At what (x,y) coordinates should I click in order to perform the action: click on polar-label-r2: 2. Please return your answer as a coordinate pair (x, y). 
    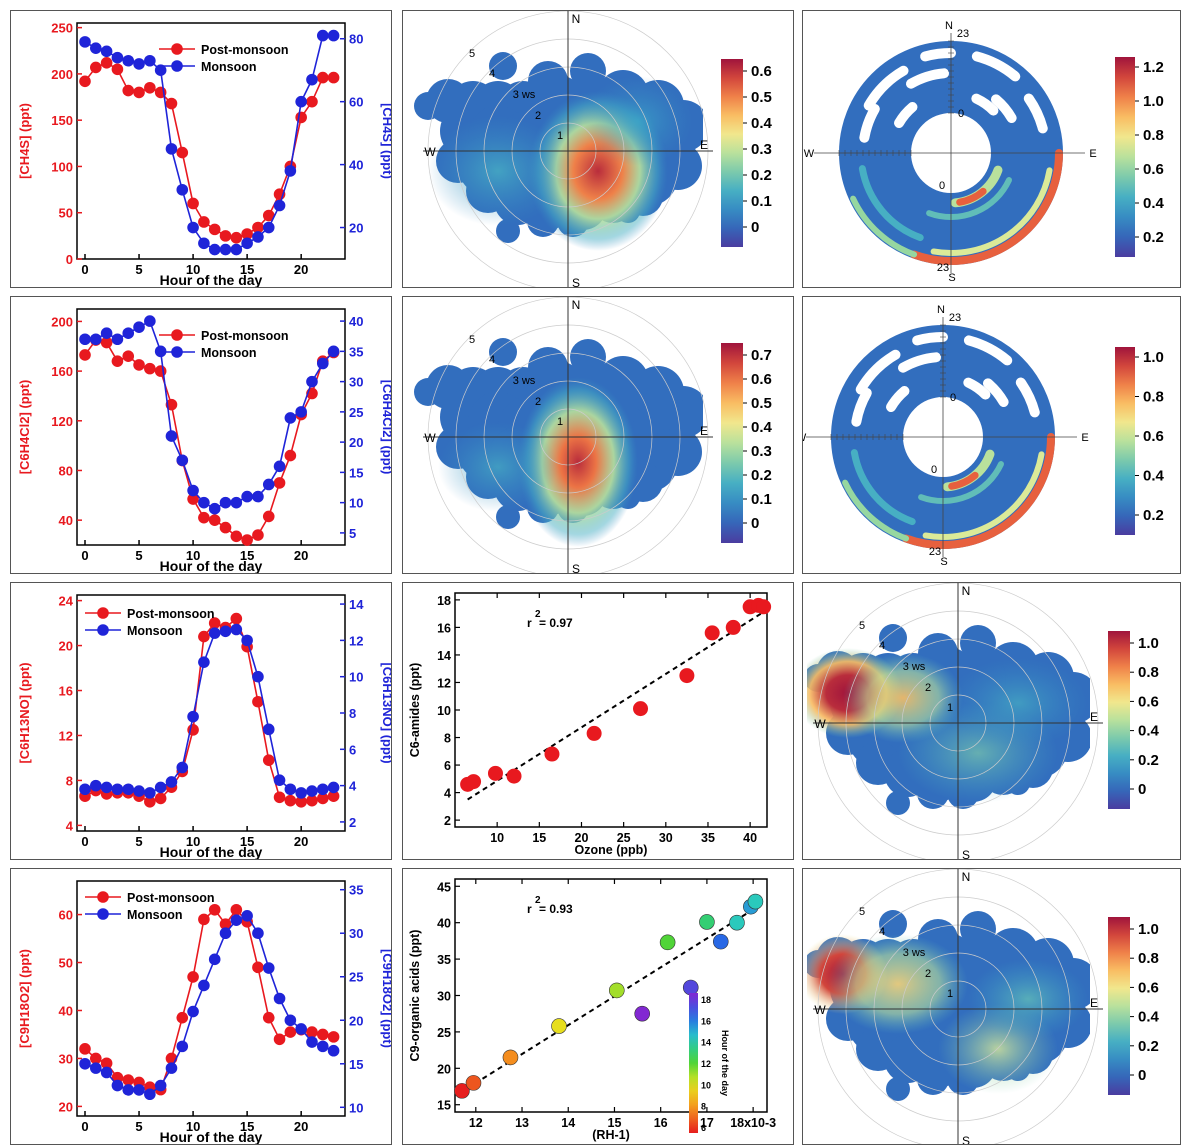
    Looking at the image, I should click on (928, 974).